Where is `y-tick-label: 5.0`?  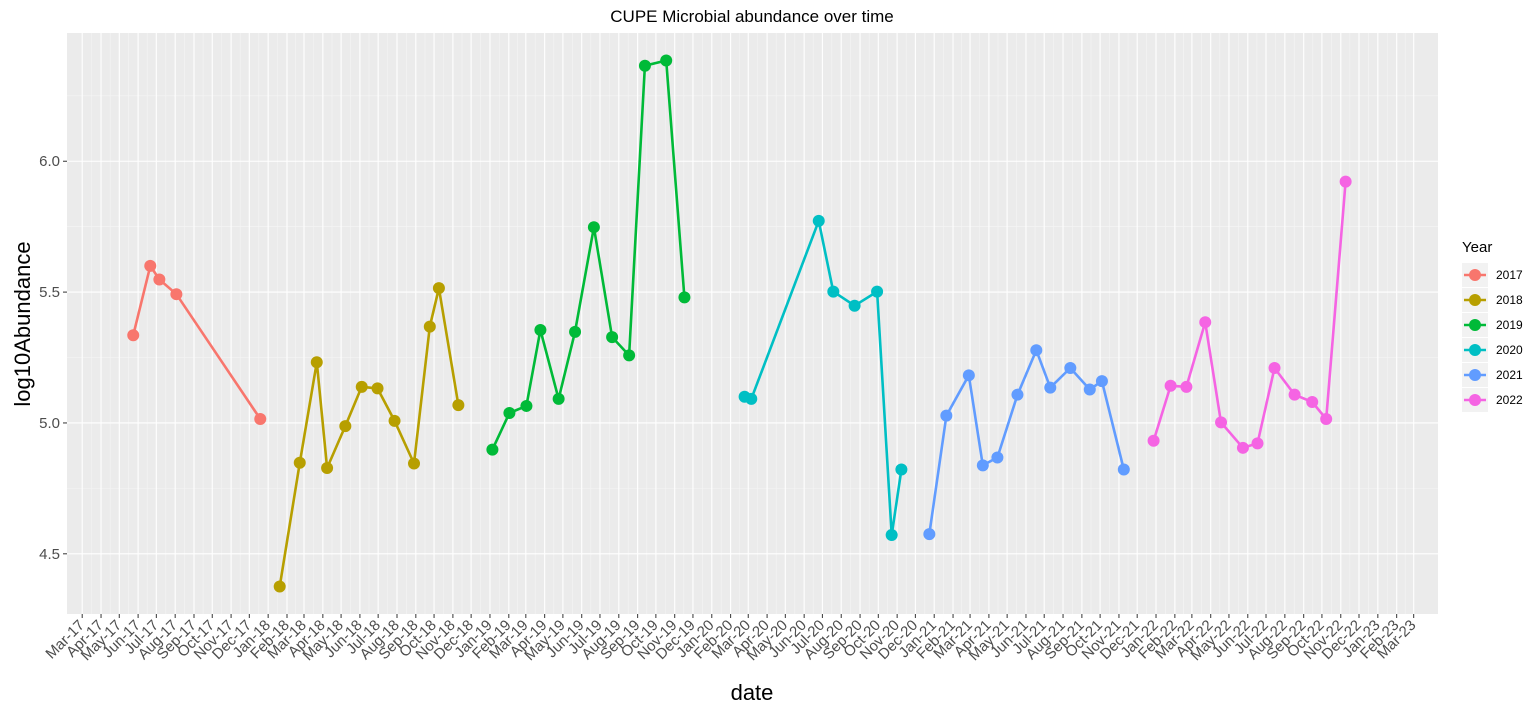
y-tick-label: 5.0 is located at coordinates (49, 423).